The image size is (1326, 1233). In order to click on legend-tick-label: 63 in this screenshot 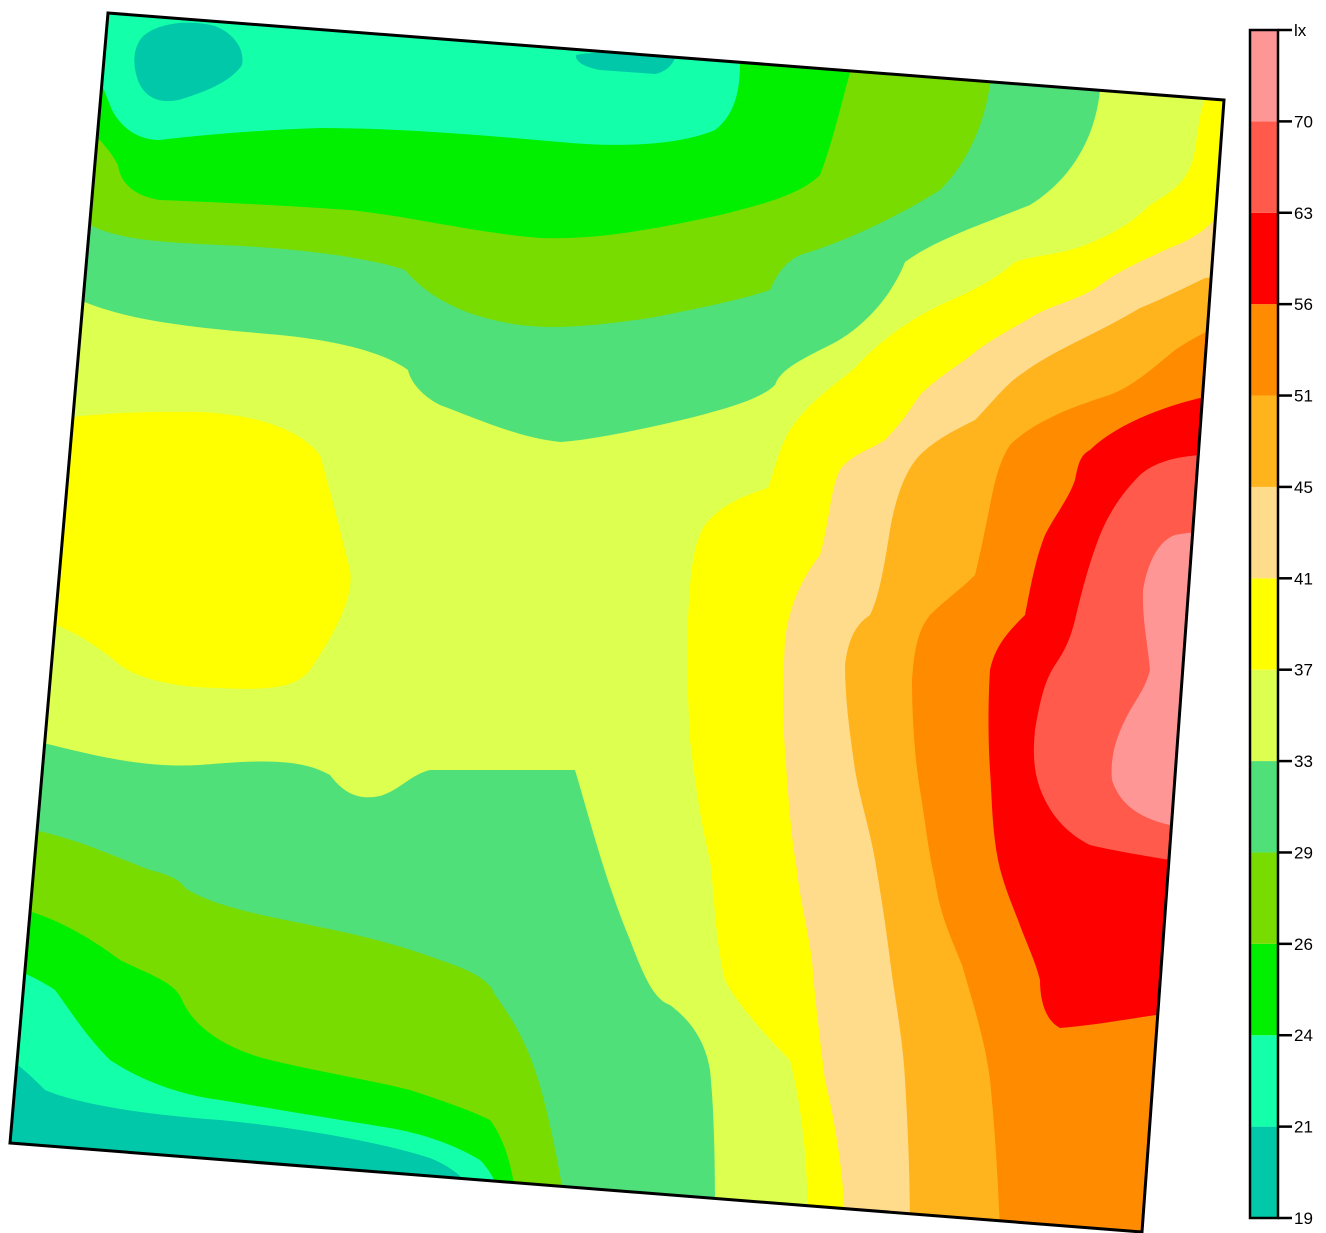, I will do `click(1303, 213)`.